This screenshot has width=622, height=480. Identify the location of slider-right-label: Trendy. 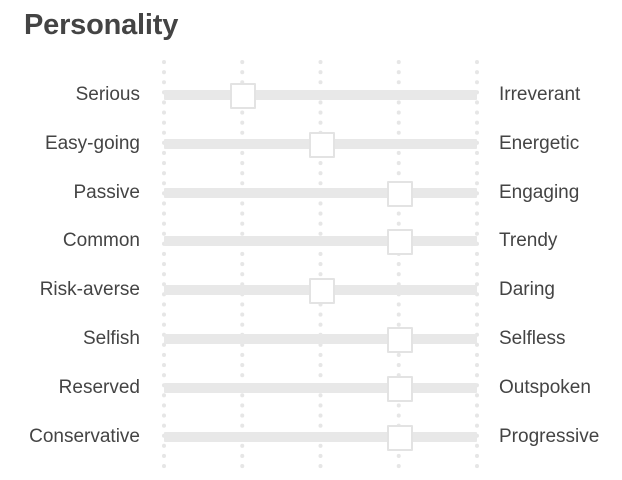
(528, 241).